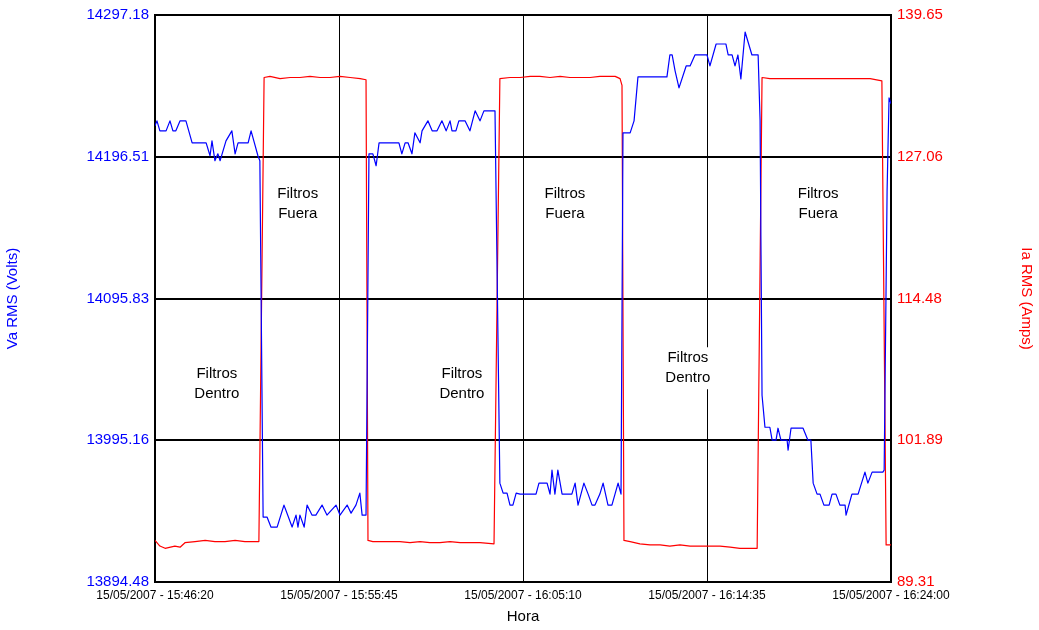 Image resolution: width=1039 pixels, height=630 pixels. I want to click on y-axis-title: Va RMS (Volts), so click(12, 298).